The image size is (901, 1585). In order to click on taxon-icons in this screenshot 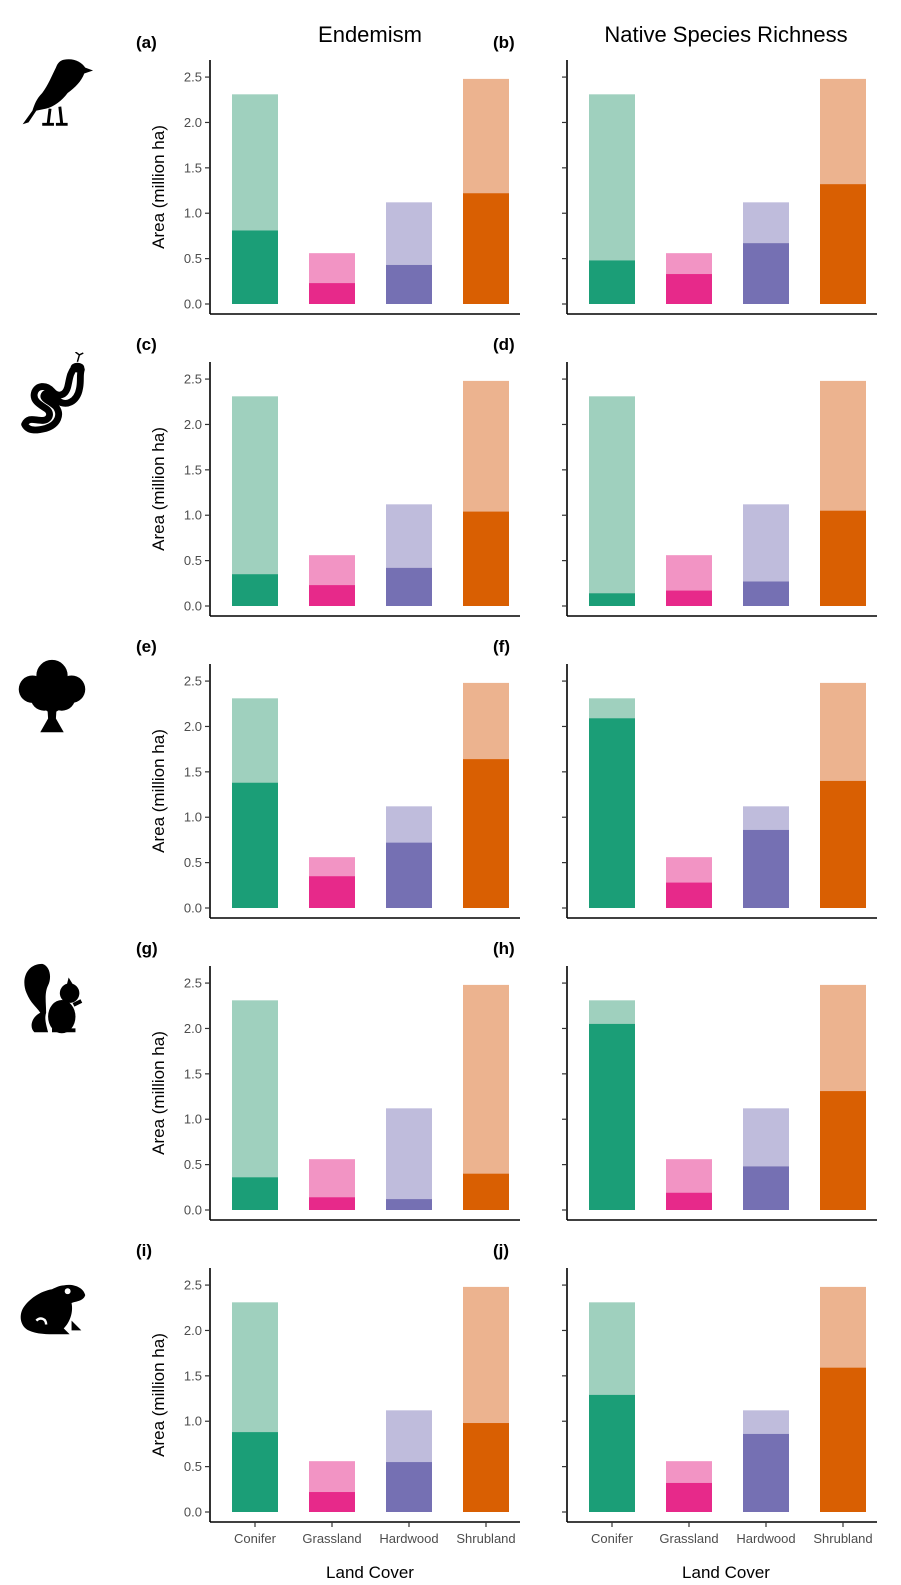, I will do `click(57, 696)`.